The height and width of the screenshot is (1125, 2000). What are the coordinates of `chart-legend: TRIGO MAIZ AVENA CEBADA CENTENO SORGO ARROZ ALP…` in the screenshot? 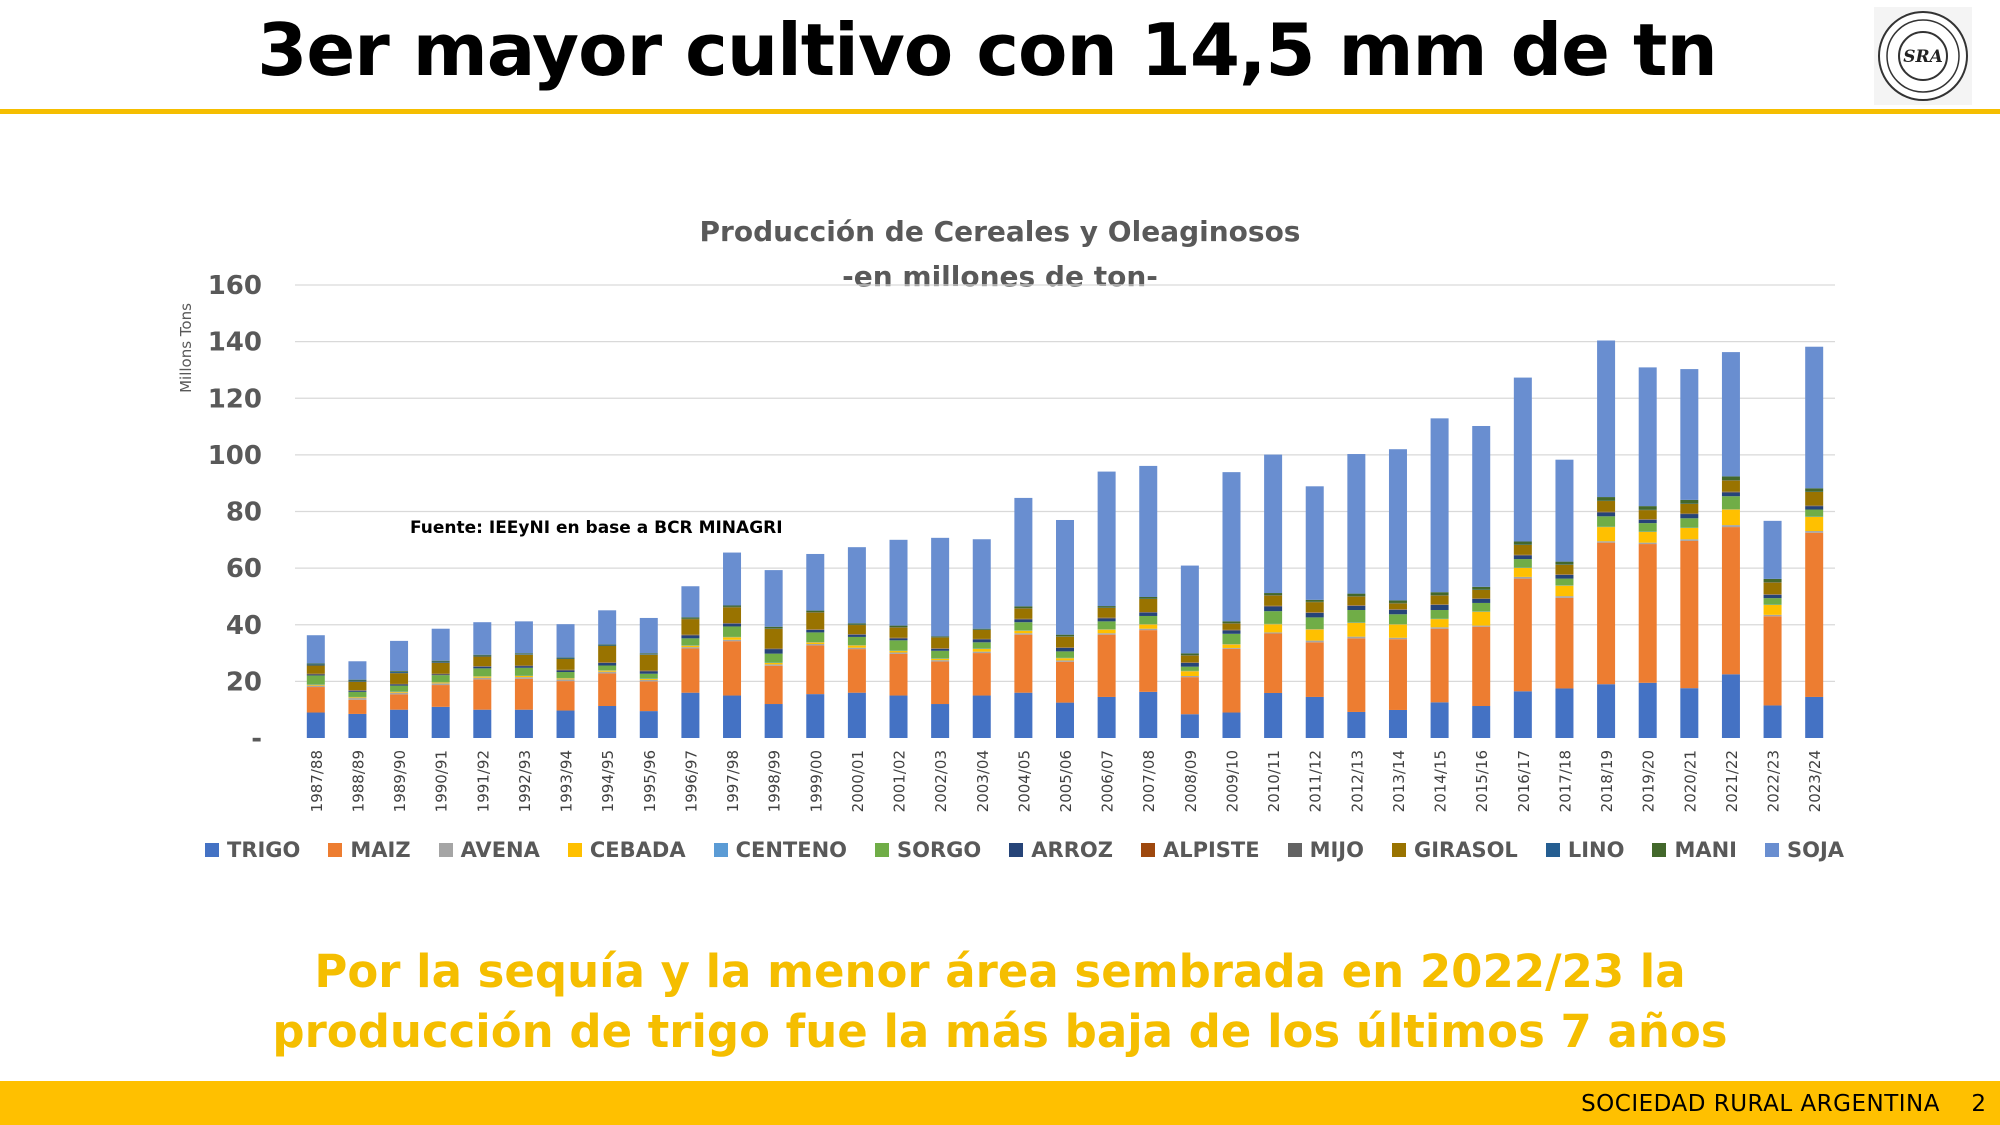 It's located at (1024, 850).